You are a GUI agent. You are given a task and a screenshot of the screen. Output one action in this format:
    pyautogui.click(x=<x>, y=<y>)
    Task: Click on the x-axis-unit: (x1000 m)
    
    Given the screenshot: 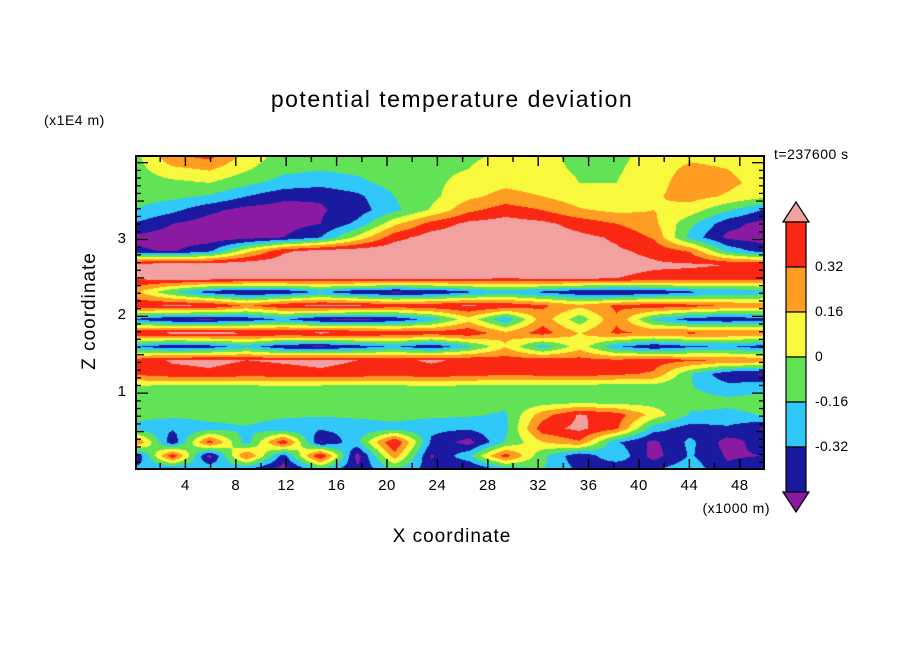 What is the action you would take?
    pyautogui.click(x=736, y=508)
    